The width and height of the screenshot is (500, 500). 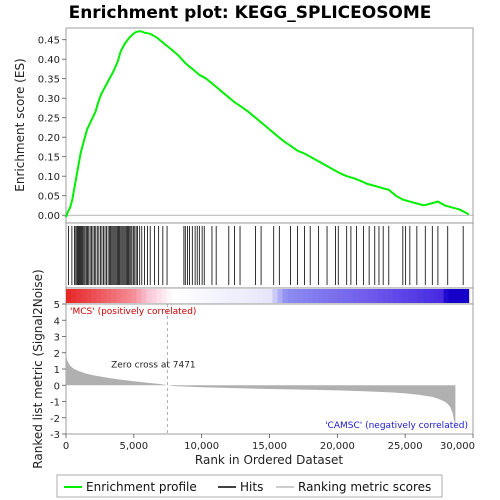 What do you see at coordinates (55, 435) in the screenshot?
I see `metric-y-tick-label: -3` at bounding box center [55, 435].